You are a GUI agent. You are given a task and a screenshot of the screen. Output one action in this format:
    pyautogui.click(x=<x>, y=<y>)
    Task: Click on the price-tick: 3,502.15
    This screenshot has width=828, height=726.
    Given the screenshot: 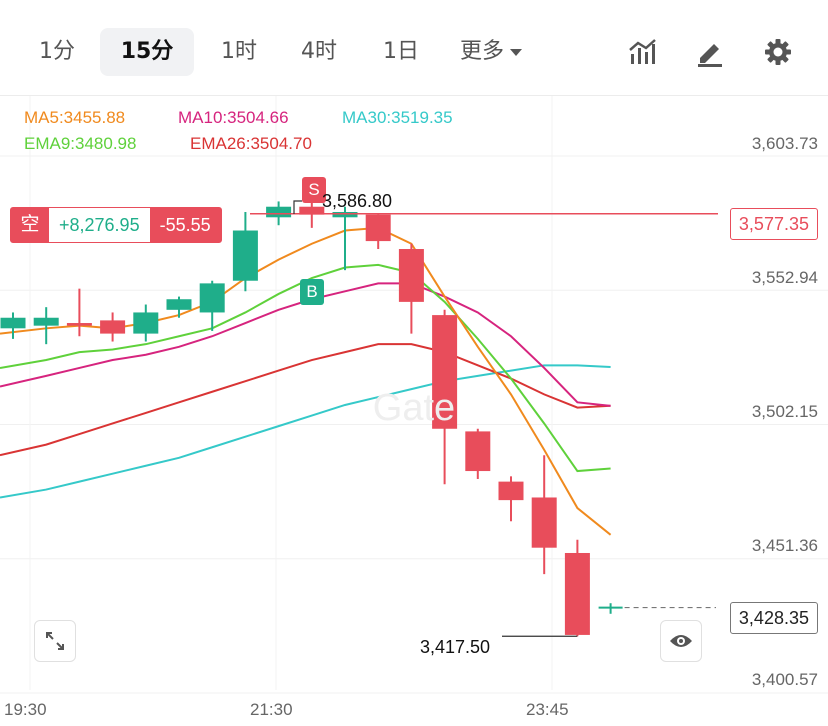 What is the action you would take?
    pyautogui.click(x=784, y=411)
    